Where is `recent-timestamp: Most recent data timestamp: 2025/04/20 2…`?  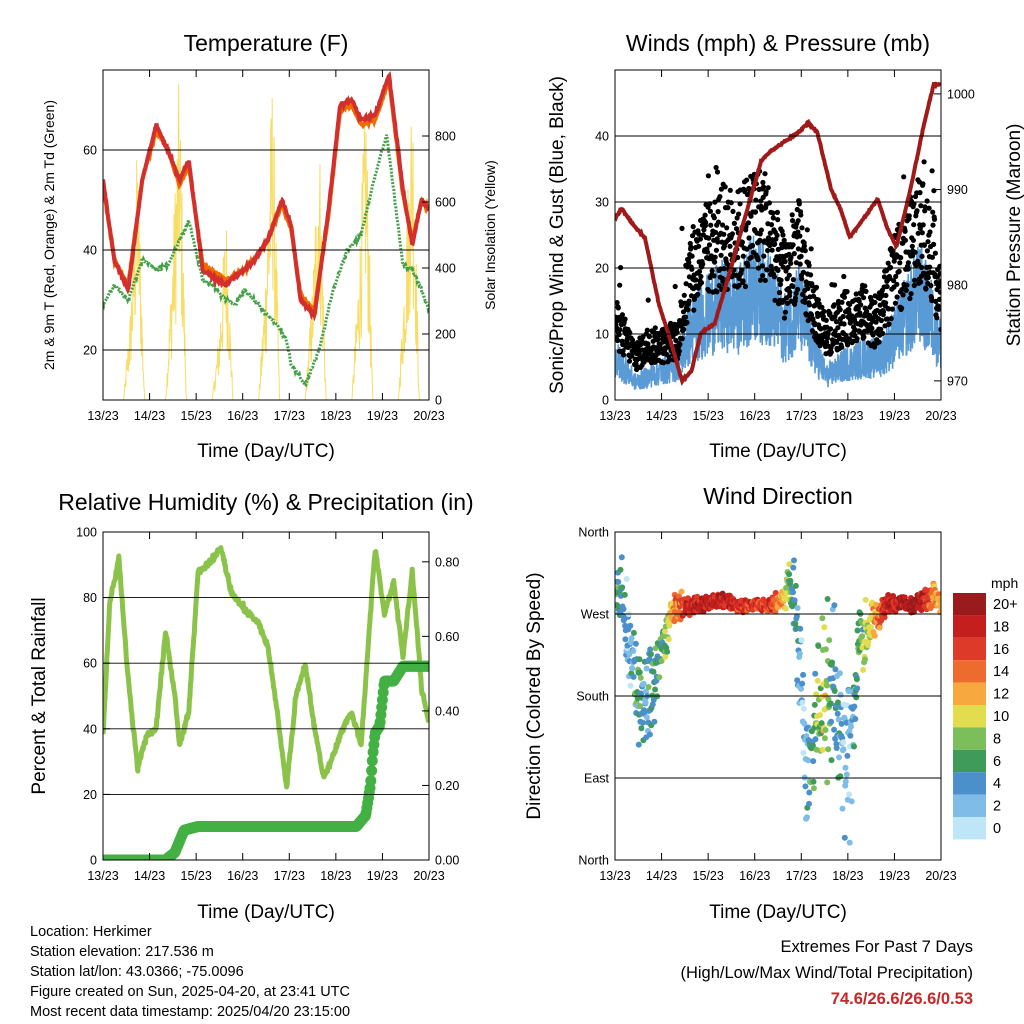 recent-timestamp: Most recent data timestamp: 2025/04/20 2… is located at coordinates (190, 1012).